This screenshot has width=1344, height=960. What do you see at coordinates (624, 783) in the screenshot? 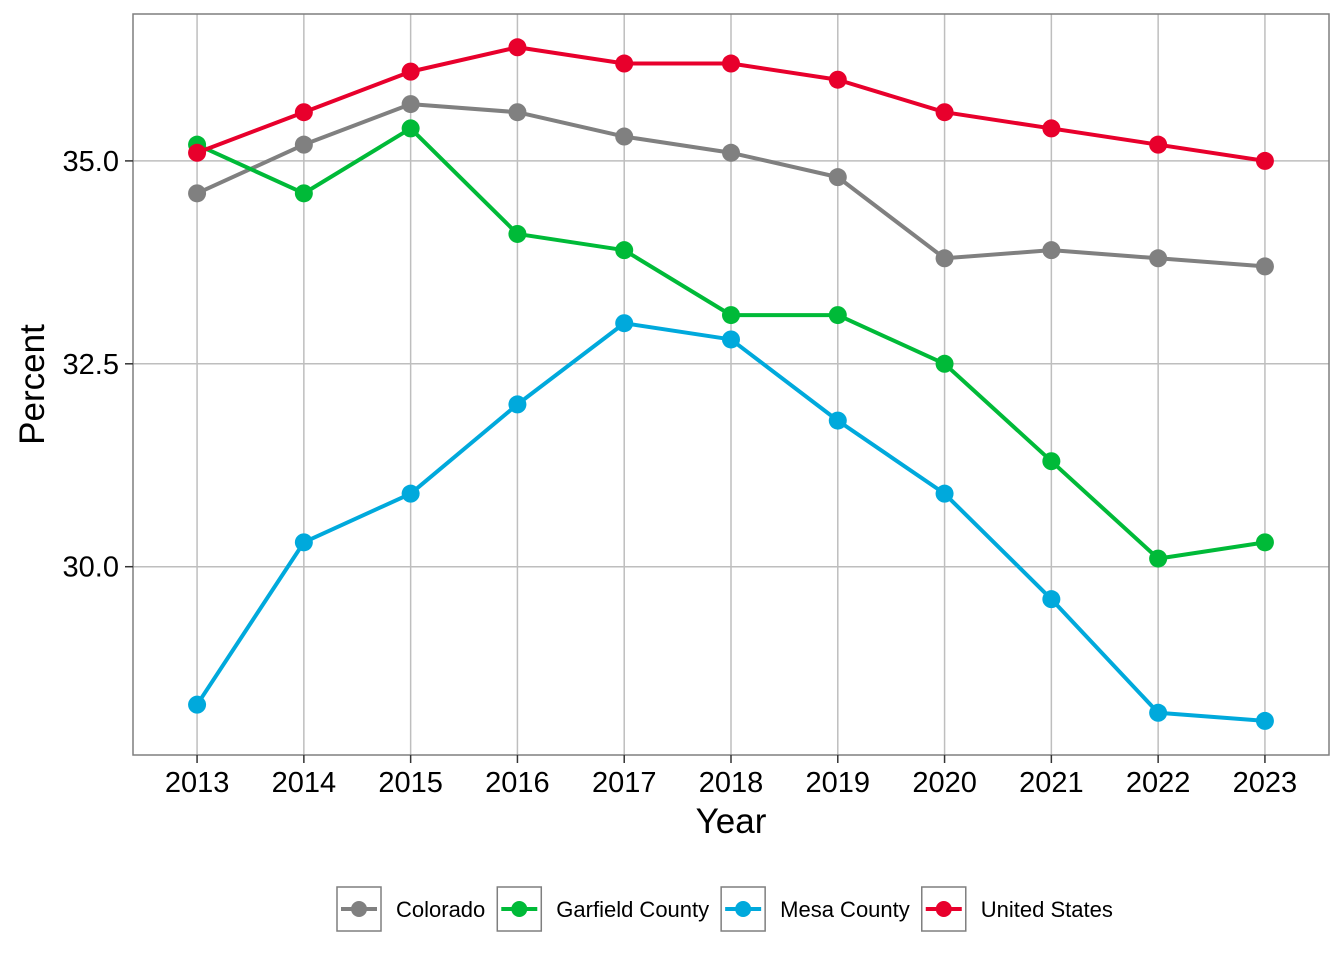
I see `x-tick-label: 2017` at bounding box center [624, 783].